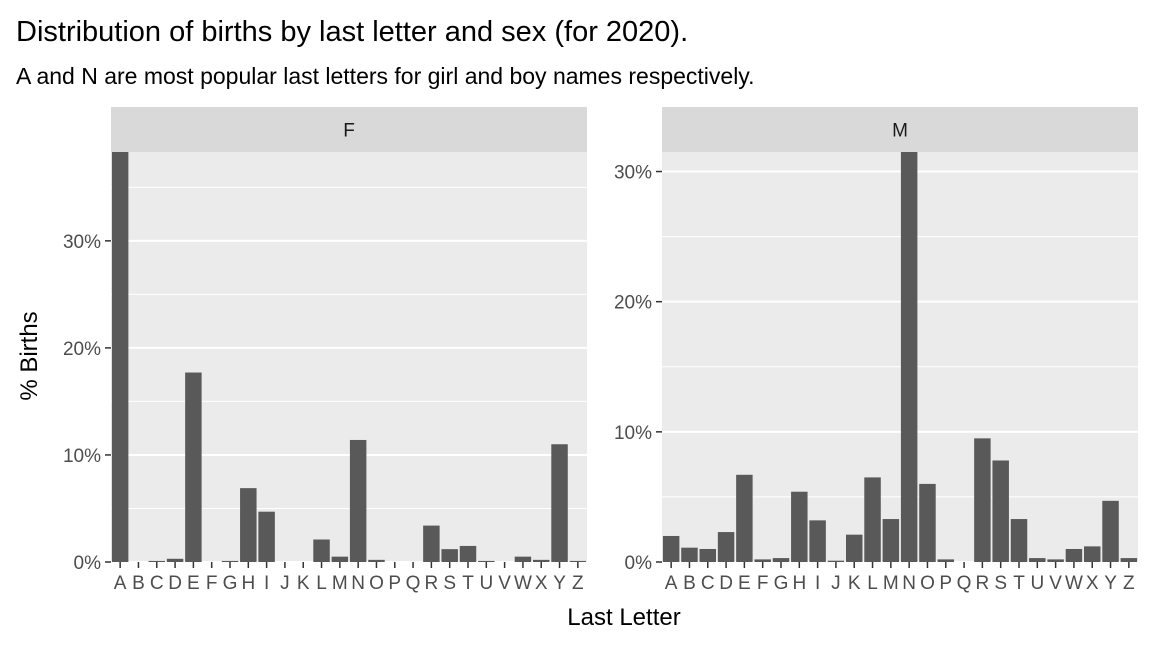 The height and width of the screenshot is (648, 1152). I want to click on bar-m-y, so click(1110, 531).